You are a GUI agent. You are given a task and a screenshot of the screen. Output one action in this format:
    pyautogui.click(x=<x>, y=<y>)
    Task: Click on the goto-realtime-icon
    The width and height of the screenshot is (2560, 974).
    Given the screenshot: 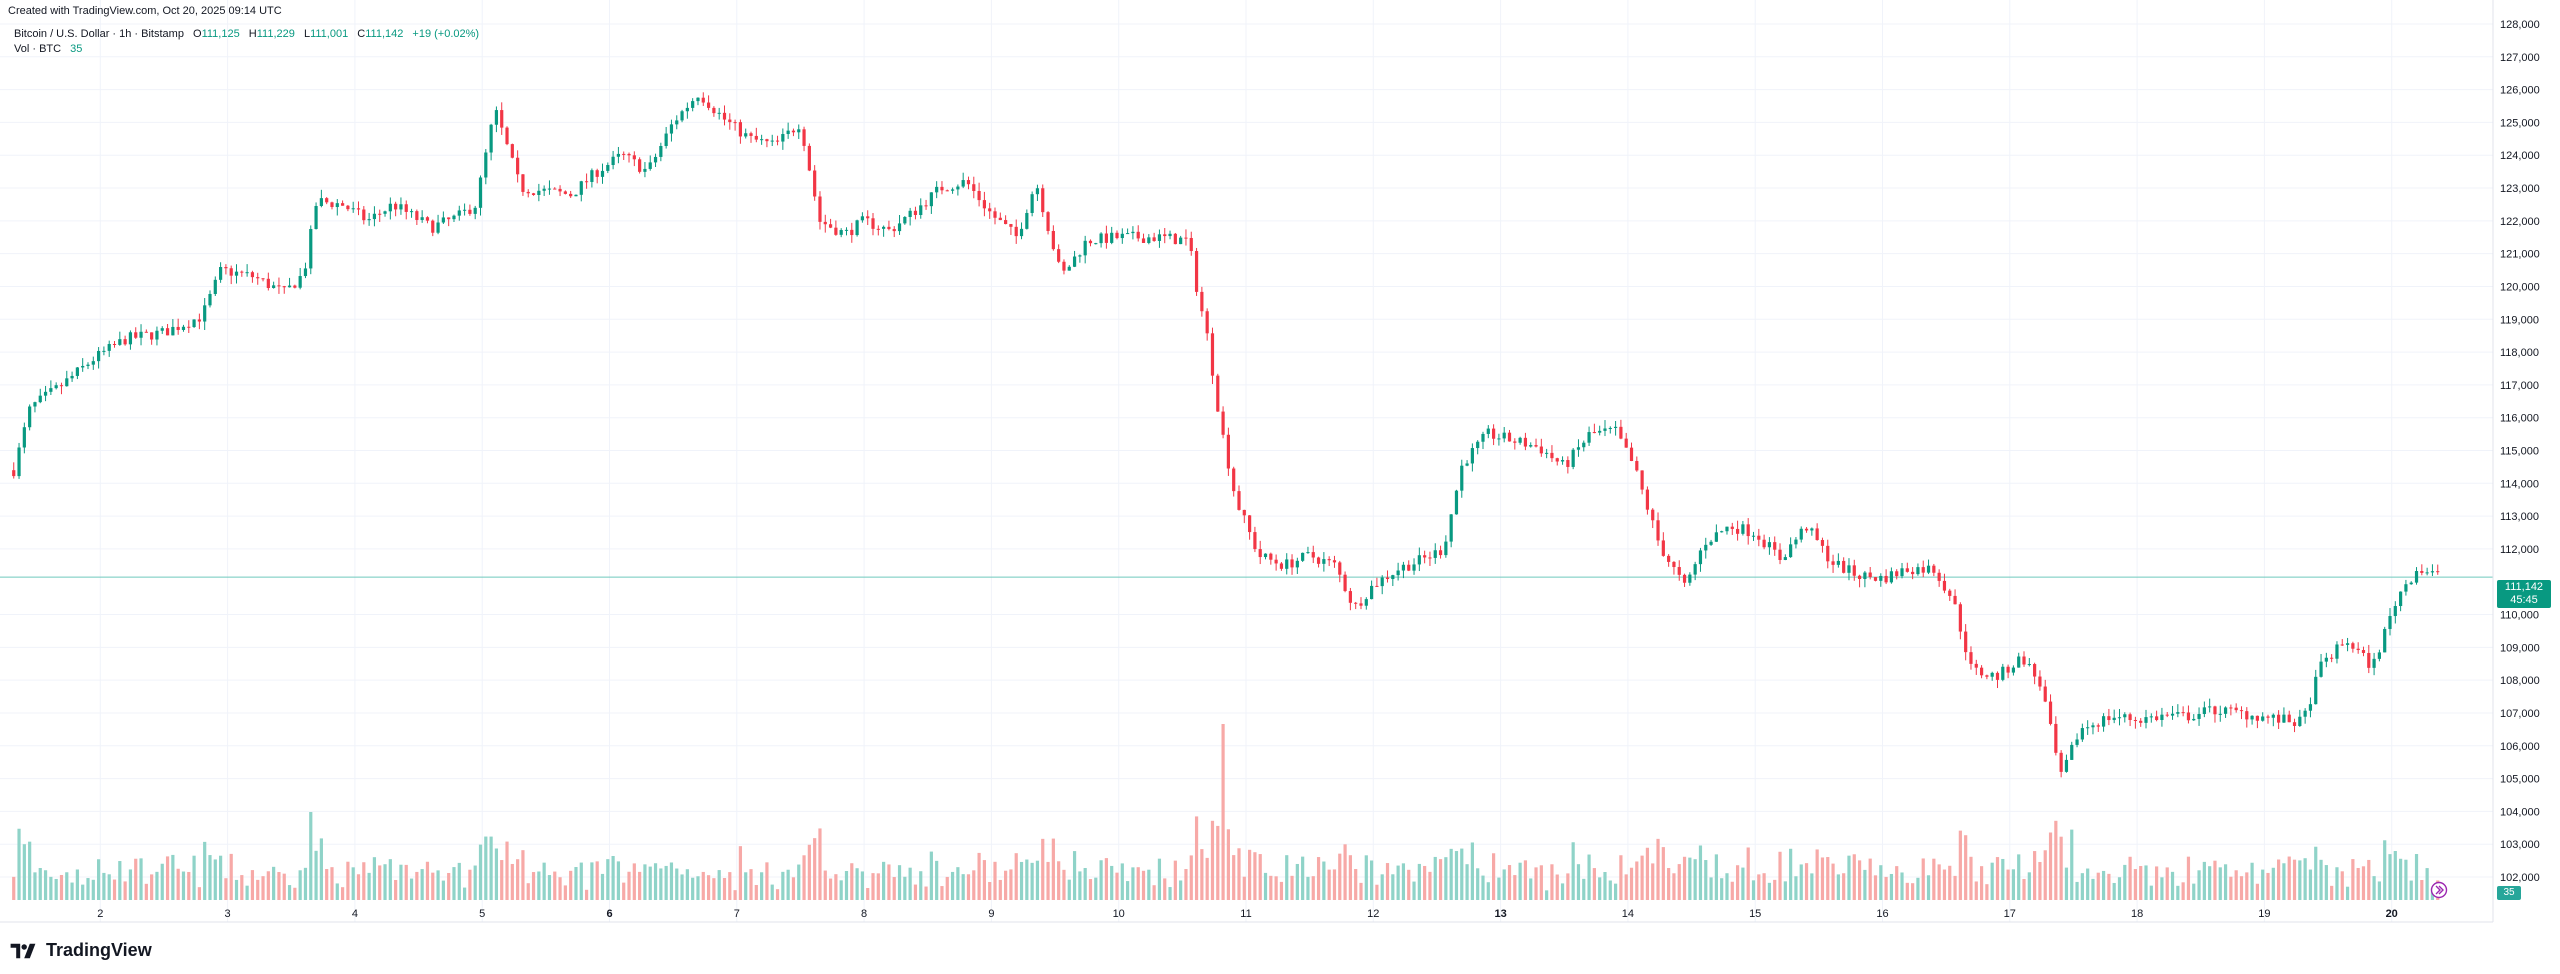 What is the action you would take?
    pyautogui.click(x=2439, y=890)
    